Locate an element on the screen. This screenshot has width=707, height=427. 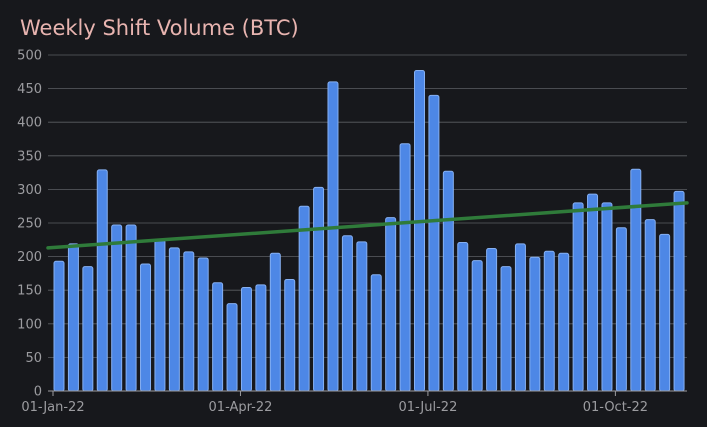
y-tick-label: 0 is located at coordinates (38, 392).